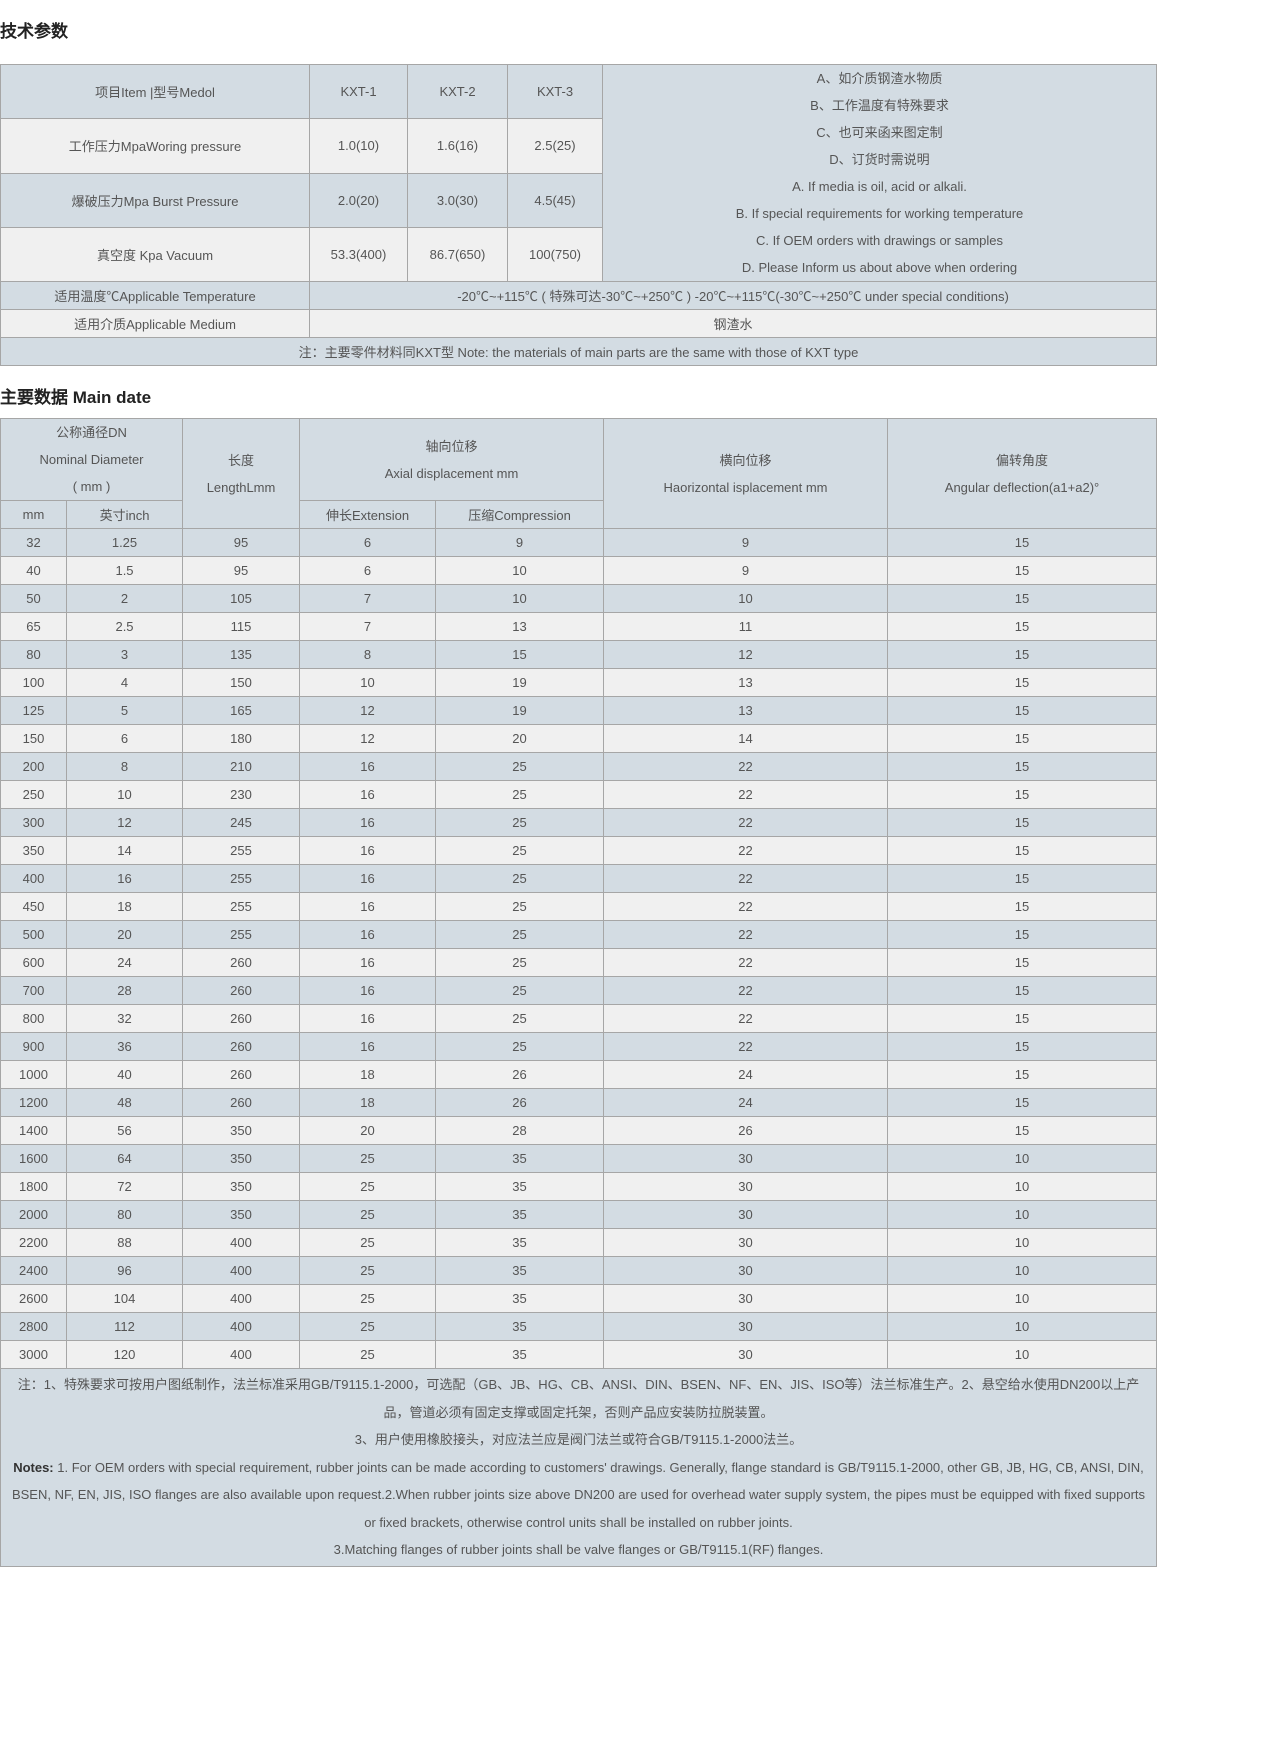 The height and width of the screenshot is (1747, 1280). Describe the element at coordinates (124, 990) in the screenshot. I see `table-cell: 28` at that location.